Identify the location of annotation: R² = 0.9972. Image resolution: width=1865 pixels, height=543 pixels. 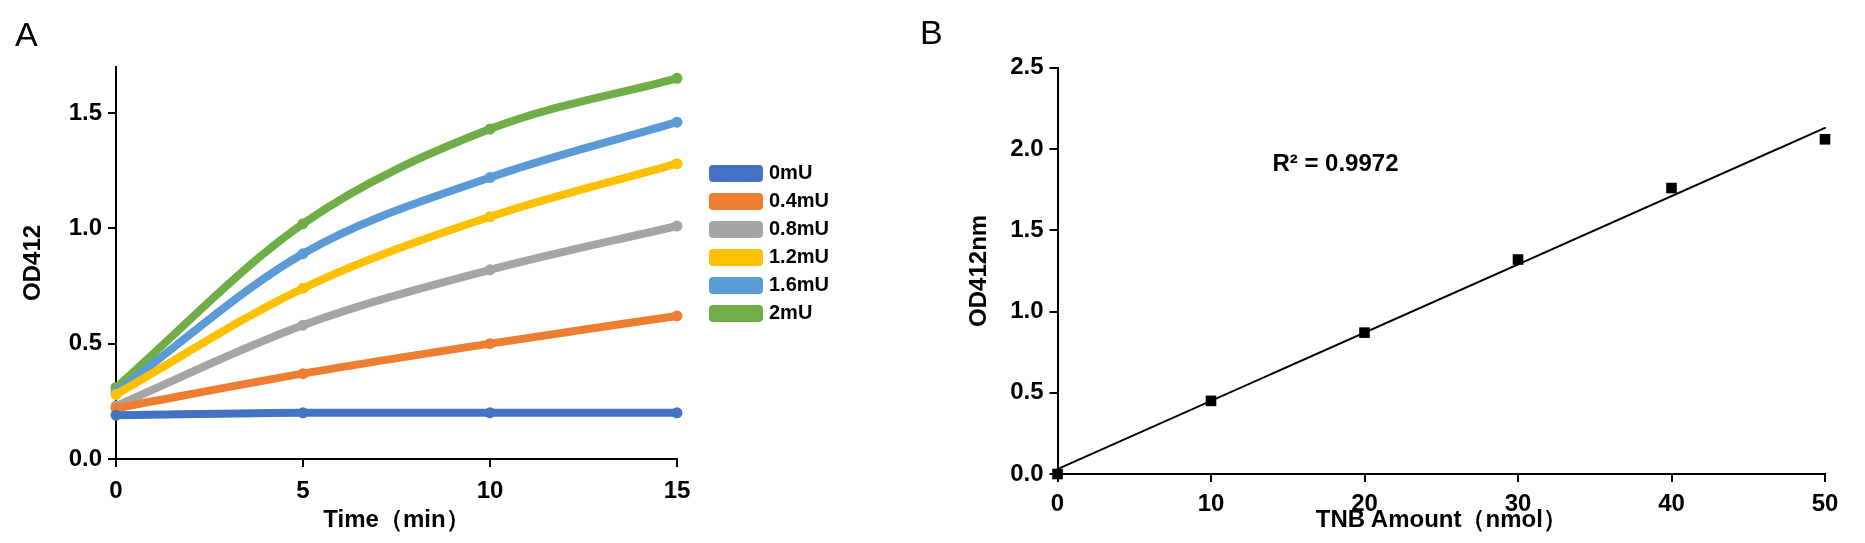
(1335, 162).